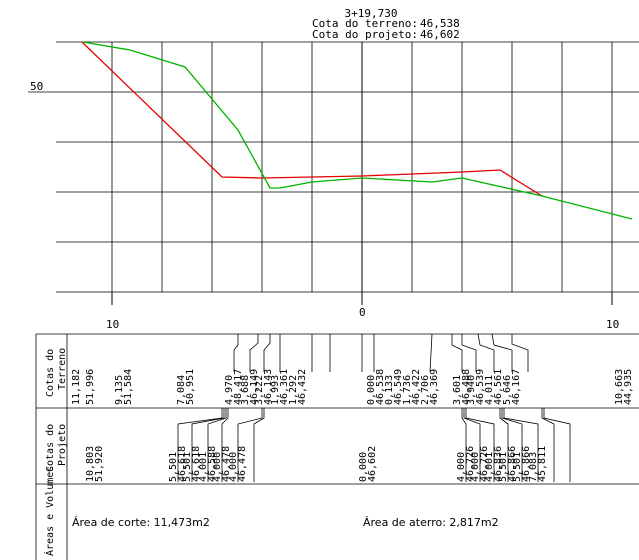 The height and width of the screenshot is (560, 639). Describe the element at coordinates (407, 390) in the screenshot. I see `terrain-elevation-value: 1,736` at that location.